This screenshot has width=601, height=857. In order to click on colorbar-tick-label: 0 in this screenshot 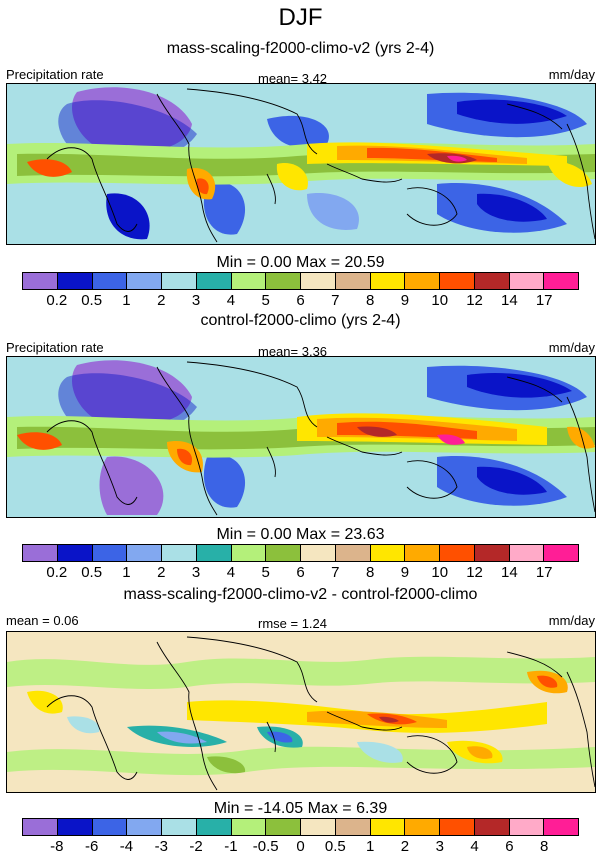, I will do `click(300, 846)`.